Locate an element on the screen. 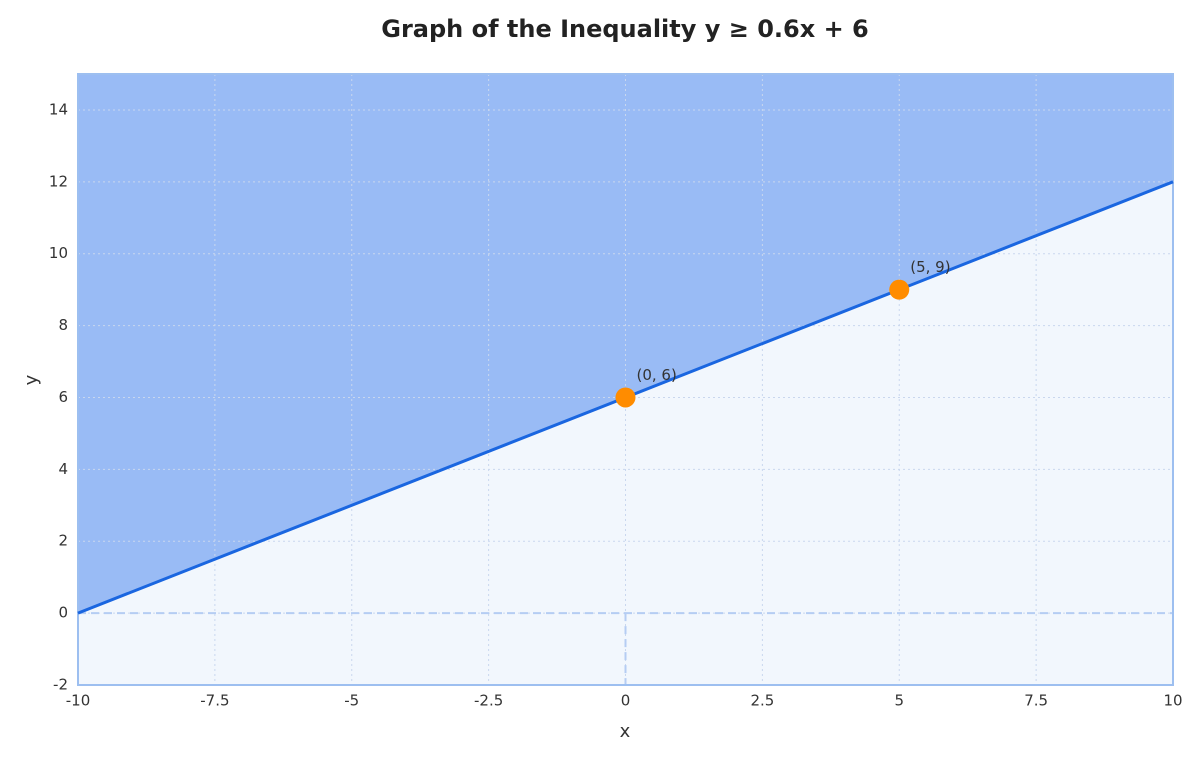 The image size is (1200, 761). y-tick-label: 12 is located at coordinates (58, 181).